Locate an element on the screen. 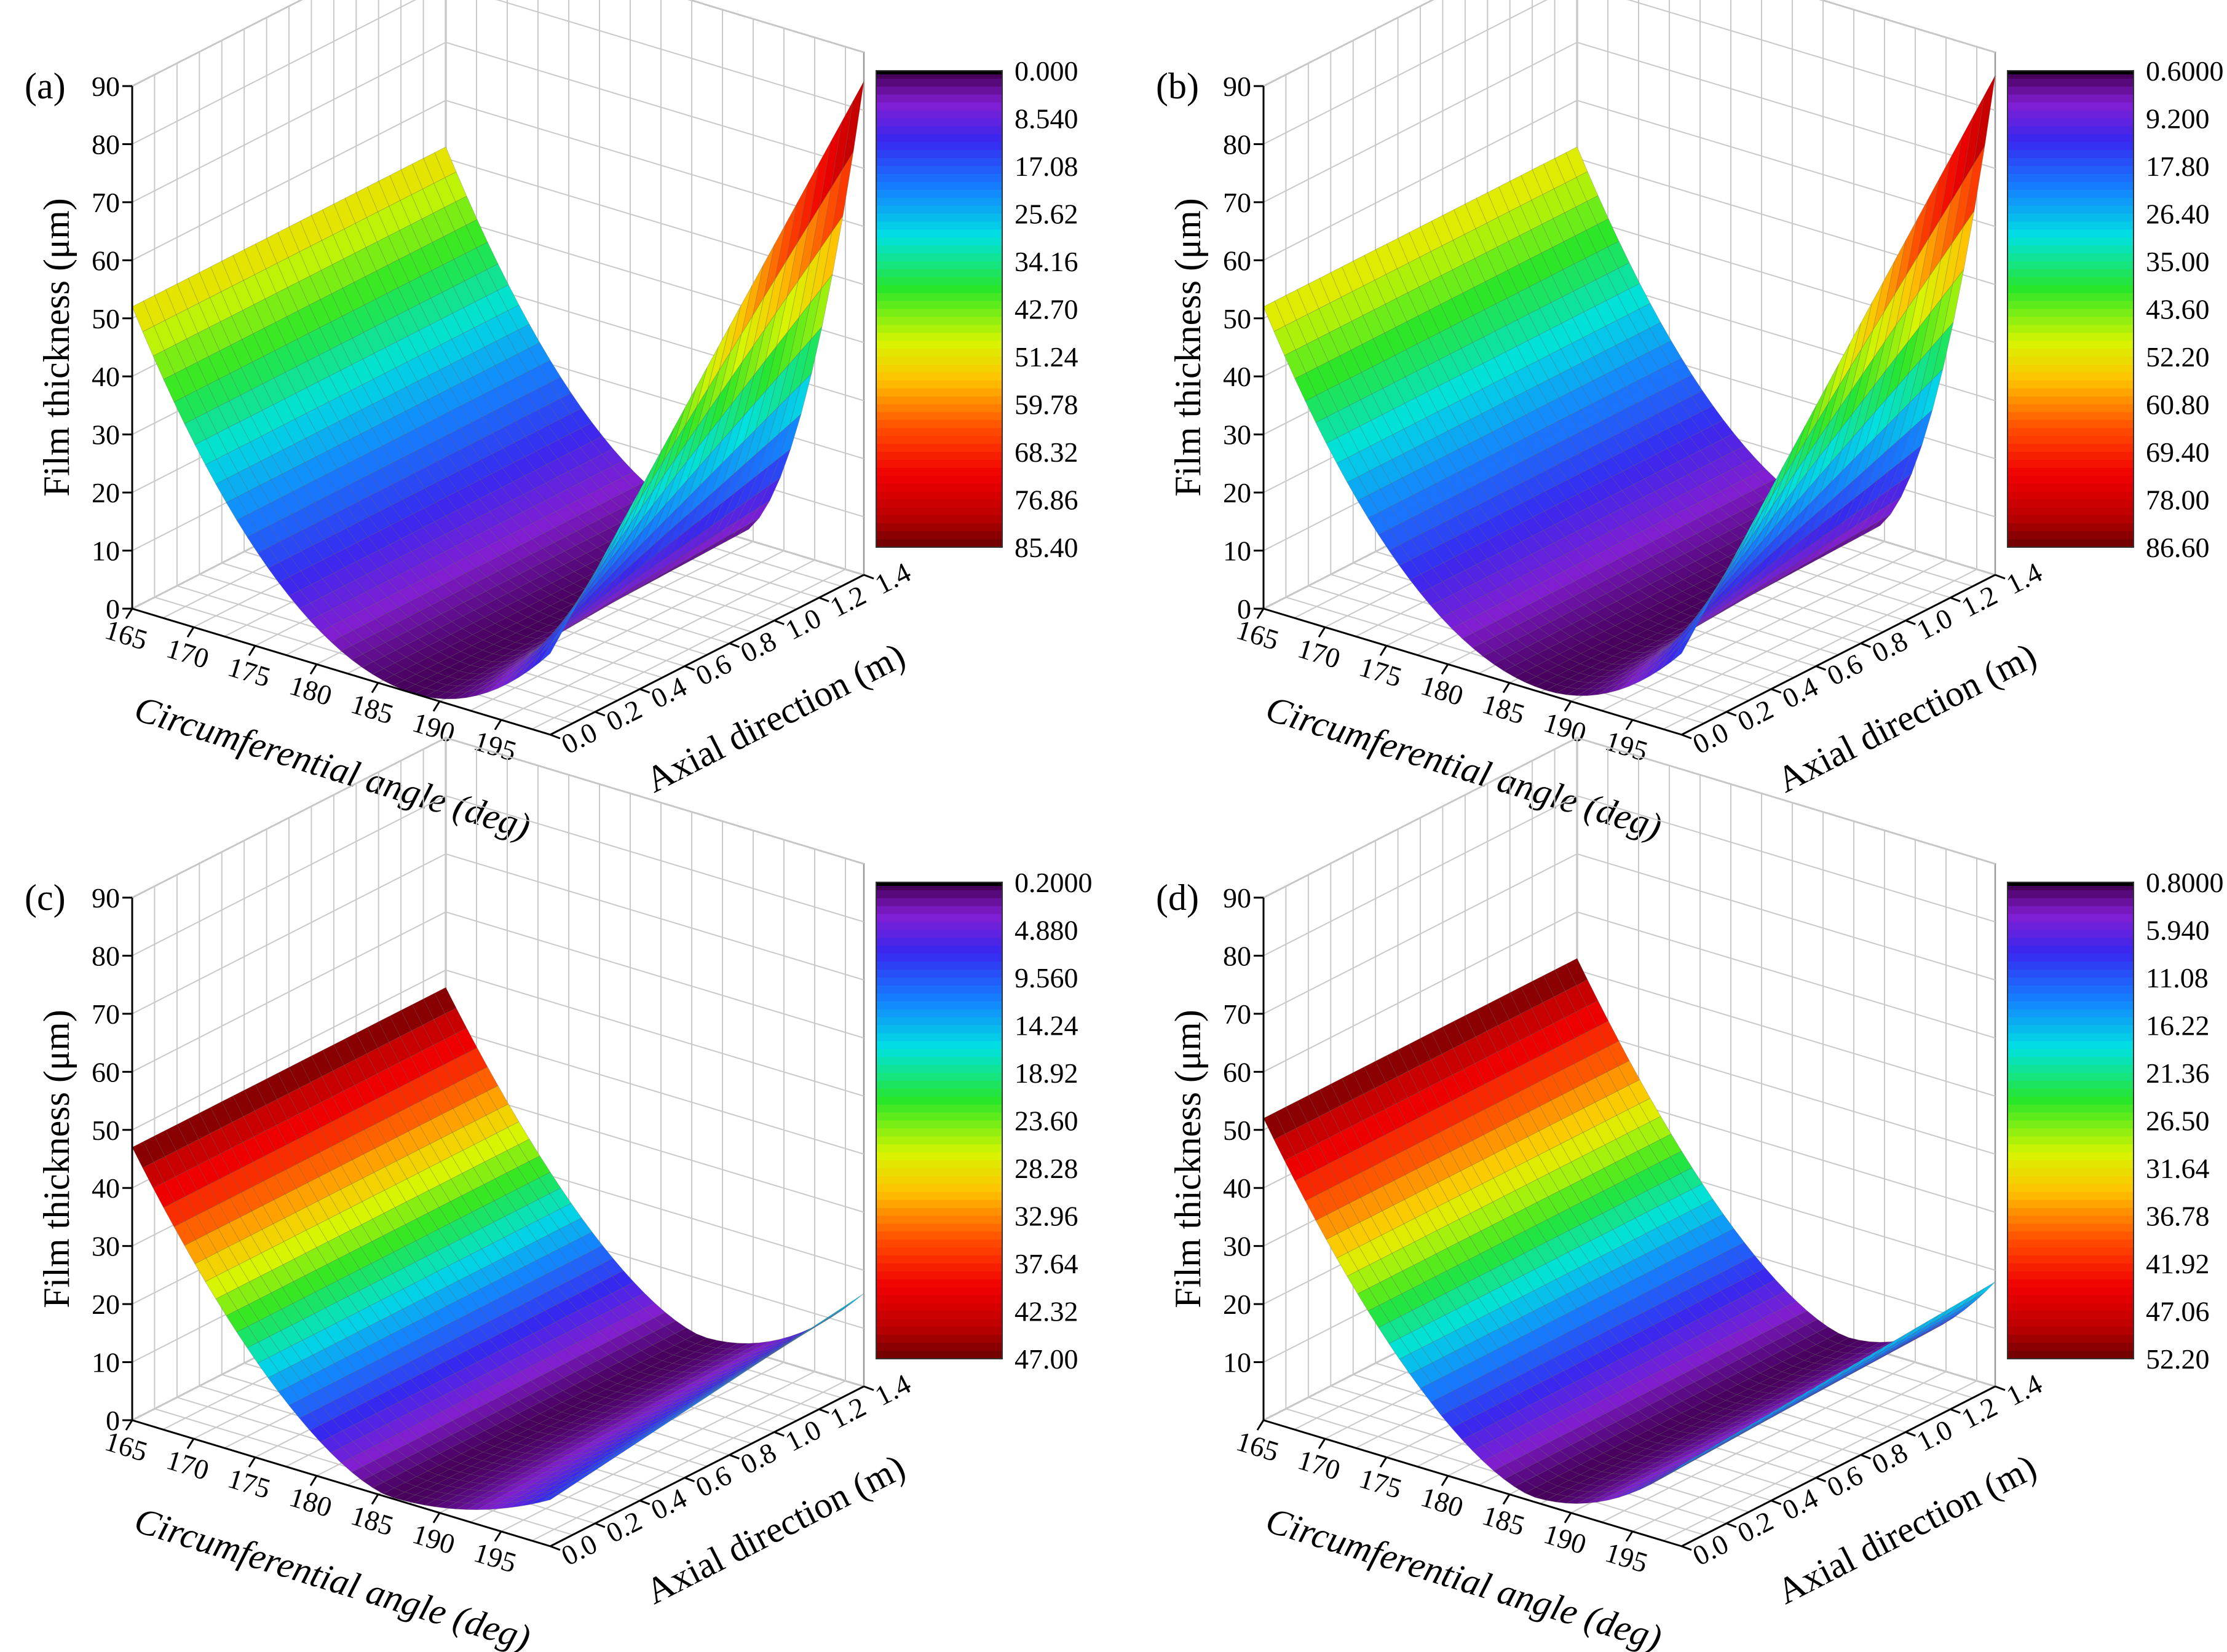 Image resolution: width=2227 pixels, height=1652 pixels. colorbar-tick-label: 26.40 is located at coordinates (2178, 214).